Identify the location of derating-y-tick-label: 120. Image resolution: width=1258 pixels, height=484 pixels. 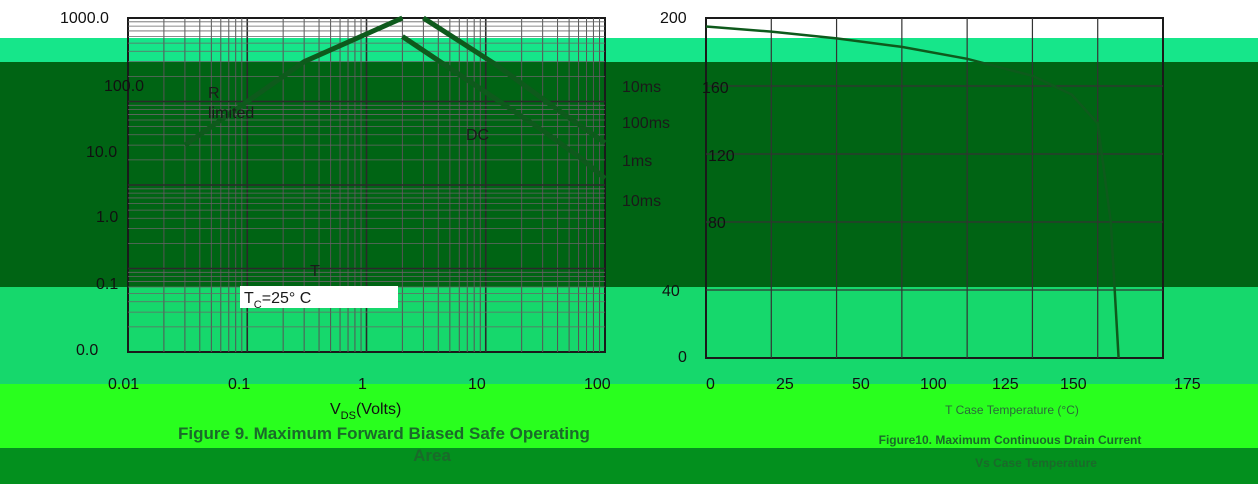
(721, 156).